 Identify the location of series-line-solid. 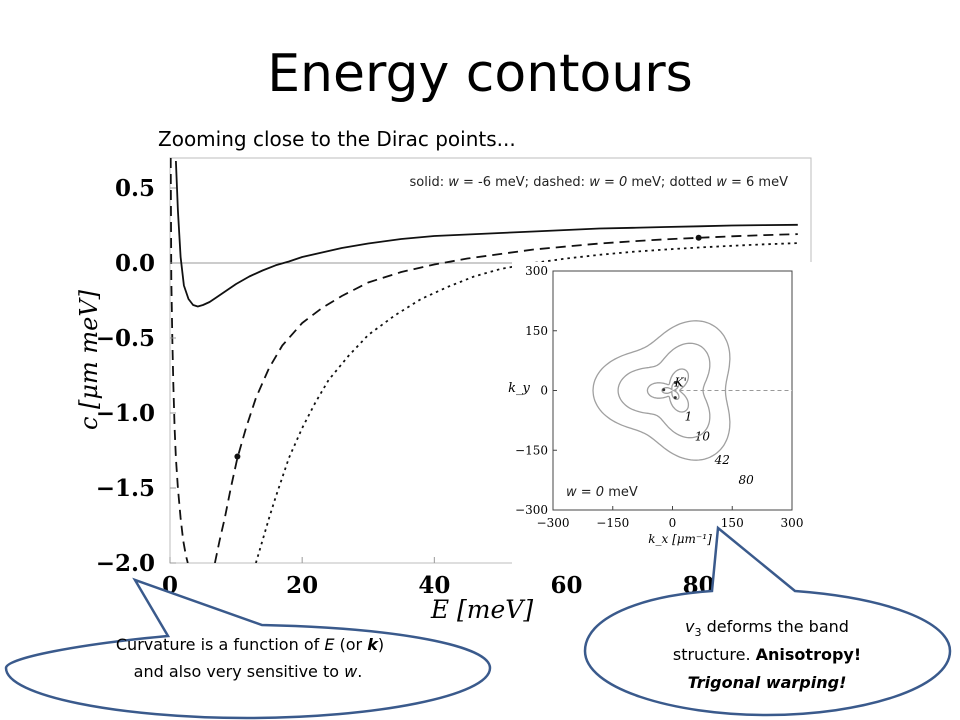
(486, 234).